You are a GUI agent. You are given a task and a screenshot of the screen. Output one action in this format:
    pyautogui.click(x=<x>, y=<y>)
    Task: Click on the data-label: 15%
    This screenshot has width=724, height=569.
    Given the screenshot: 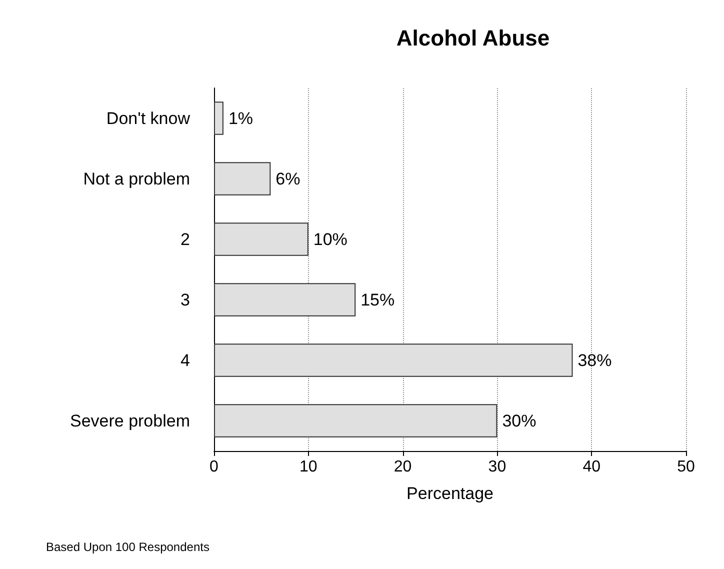 What is the action you would take?
    pyautogui.click(x=377, y=300)
    